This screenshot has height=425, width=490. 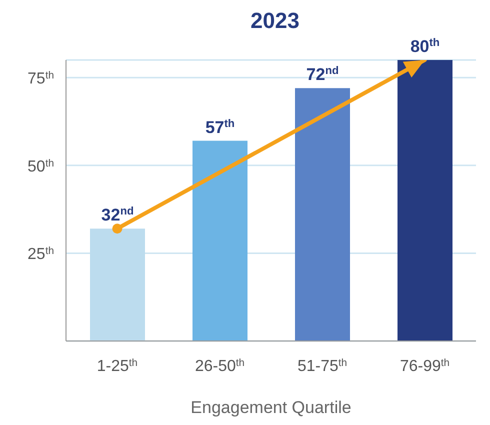 I want to click on x-tick-label: 26-50$^{th}$, so click(x=219, y=366).